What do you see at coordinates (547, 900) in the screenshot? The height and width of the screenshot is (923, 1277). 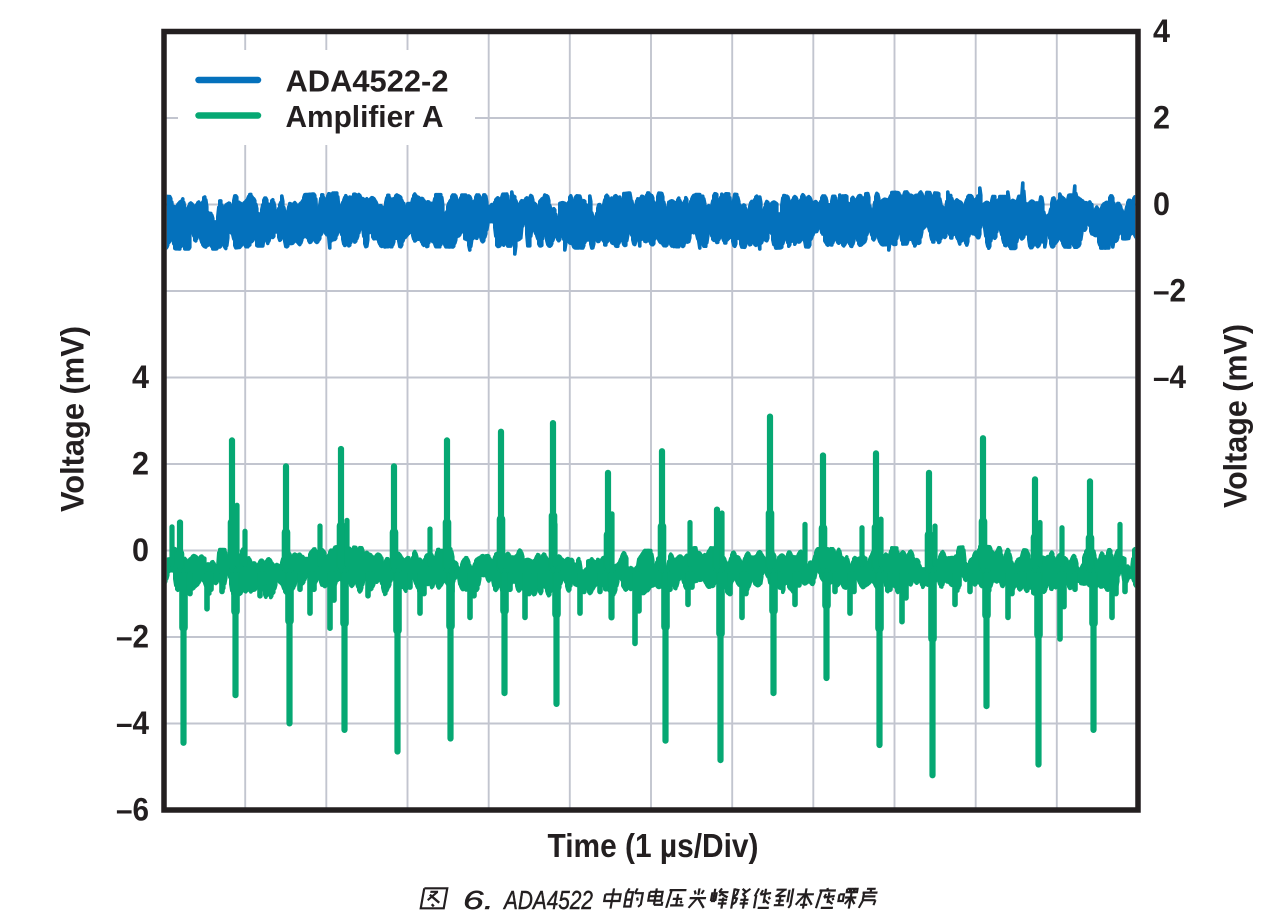 I see `svg-text: ADA4522` at bounding box center [547, 900].